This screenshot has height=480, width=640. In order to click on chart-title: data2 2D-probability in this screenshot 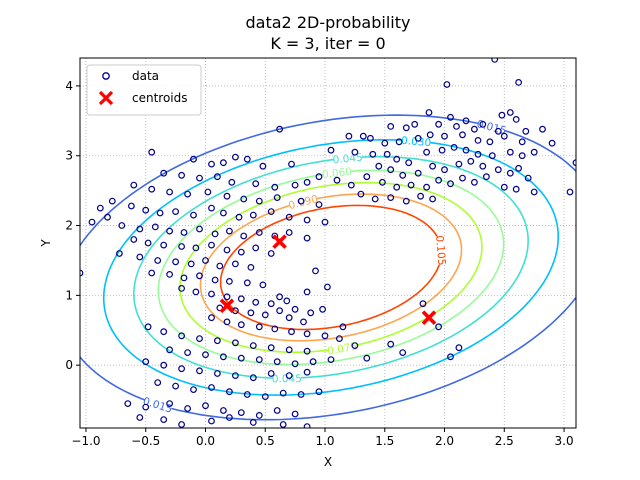, I will do `click(328, 22)`.